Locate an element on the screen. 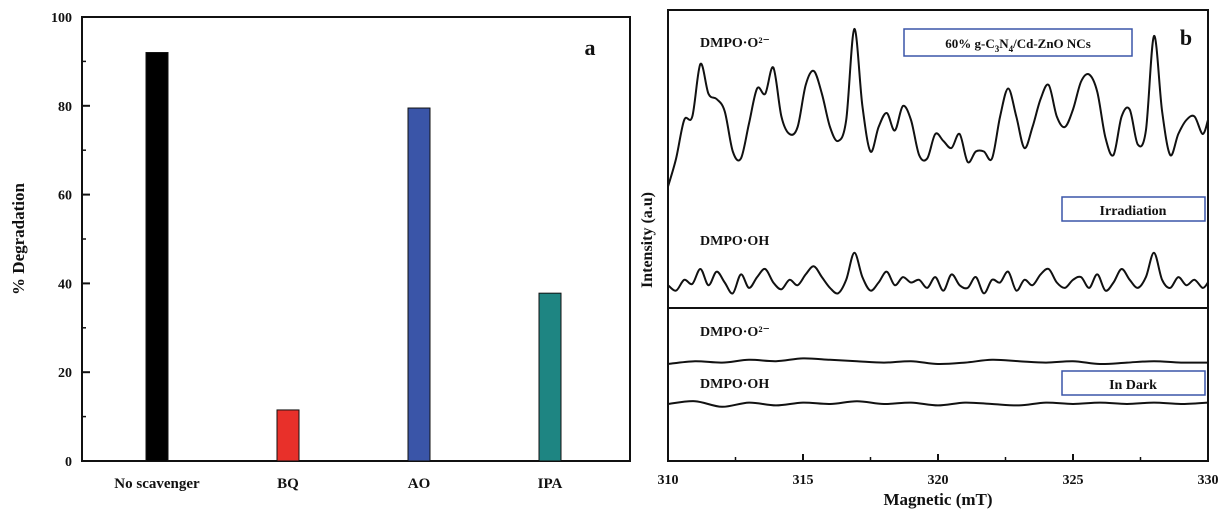  x-tick-label: 330 is located at coordinates (1208, 480).